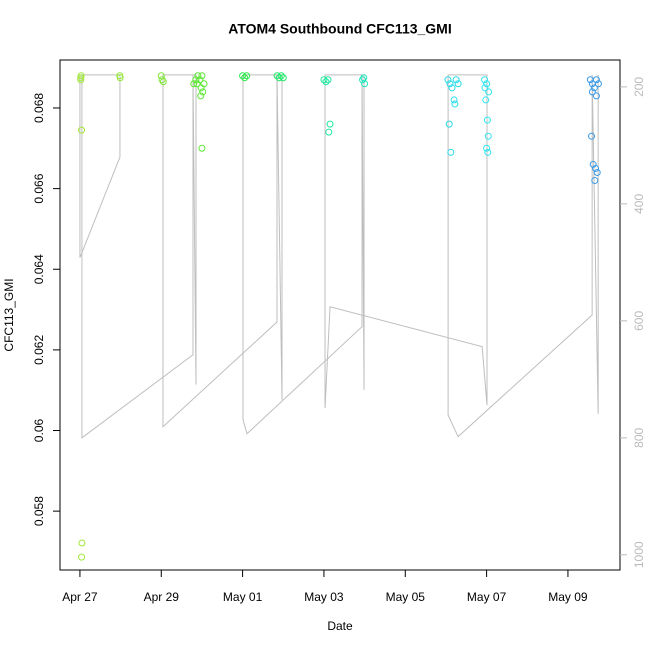 Image resolution: width=650 pixels, height=655 pixels. Describe the element at coordinates (639, 87) in the screenshot. I see `y2-tick-label: 200` at that location.